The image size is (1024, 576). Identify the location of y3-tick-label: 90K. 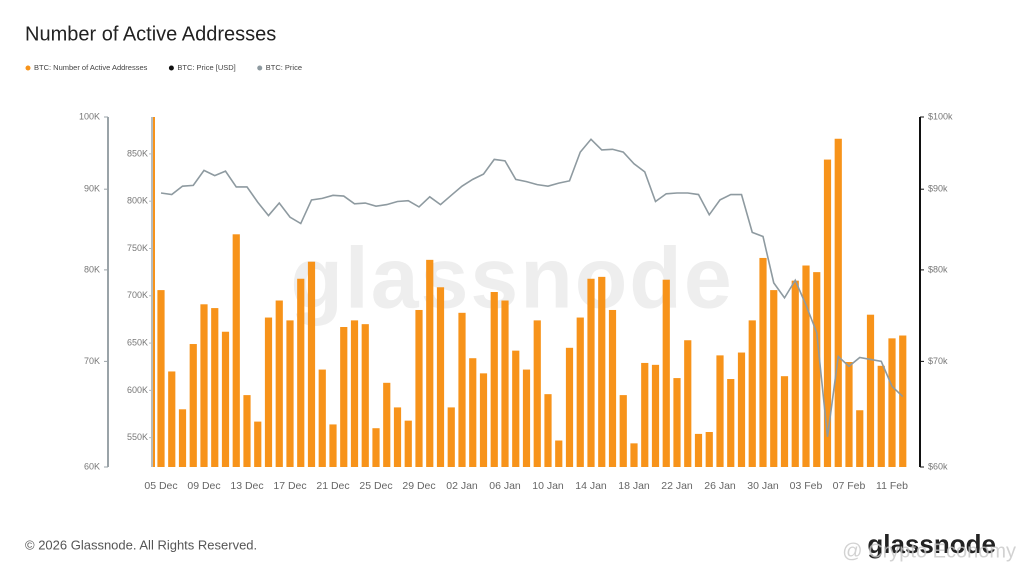
(92, 189).